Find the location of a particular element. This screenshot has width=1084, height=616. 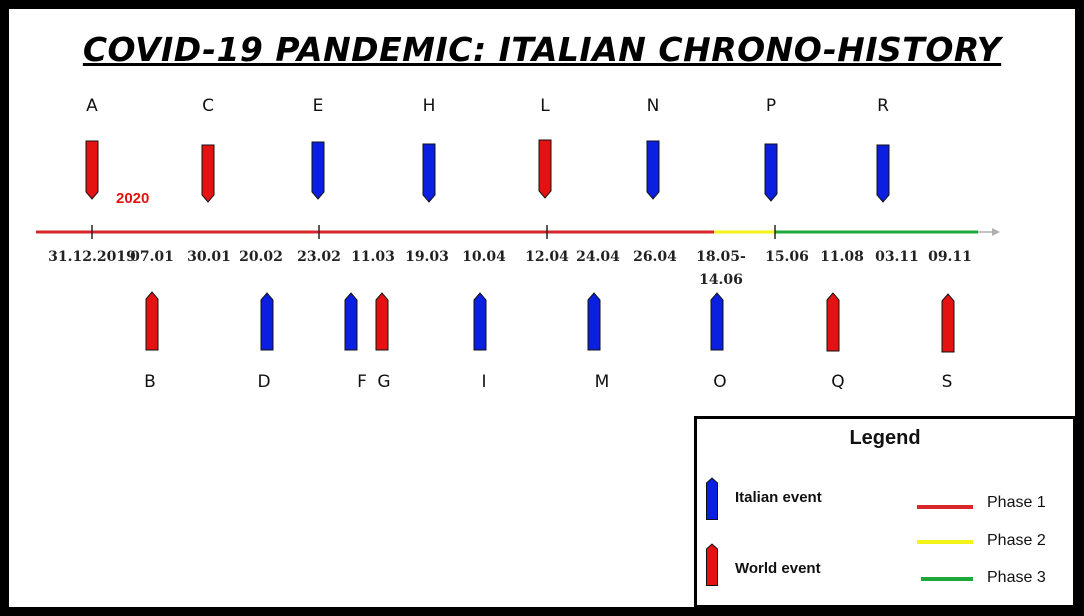

event-marker-l is located at coordinates (545, 169).